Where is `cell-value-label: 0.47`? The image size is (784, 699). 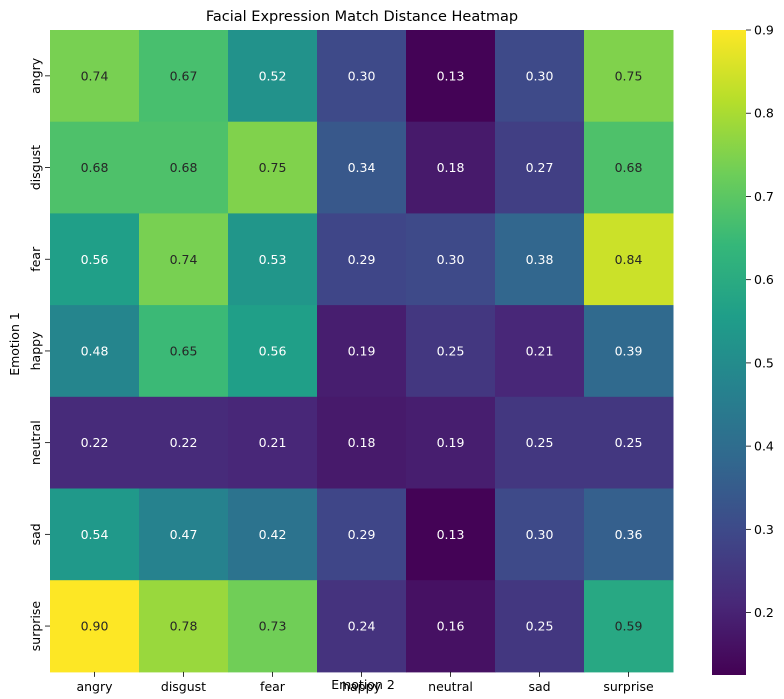
cell-value-label: 0.47 is located at coordinates (184, 534).